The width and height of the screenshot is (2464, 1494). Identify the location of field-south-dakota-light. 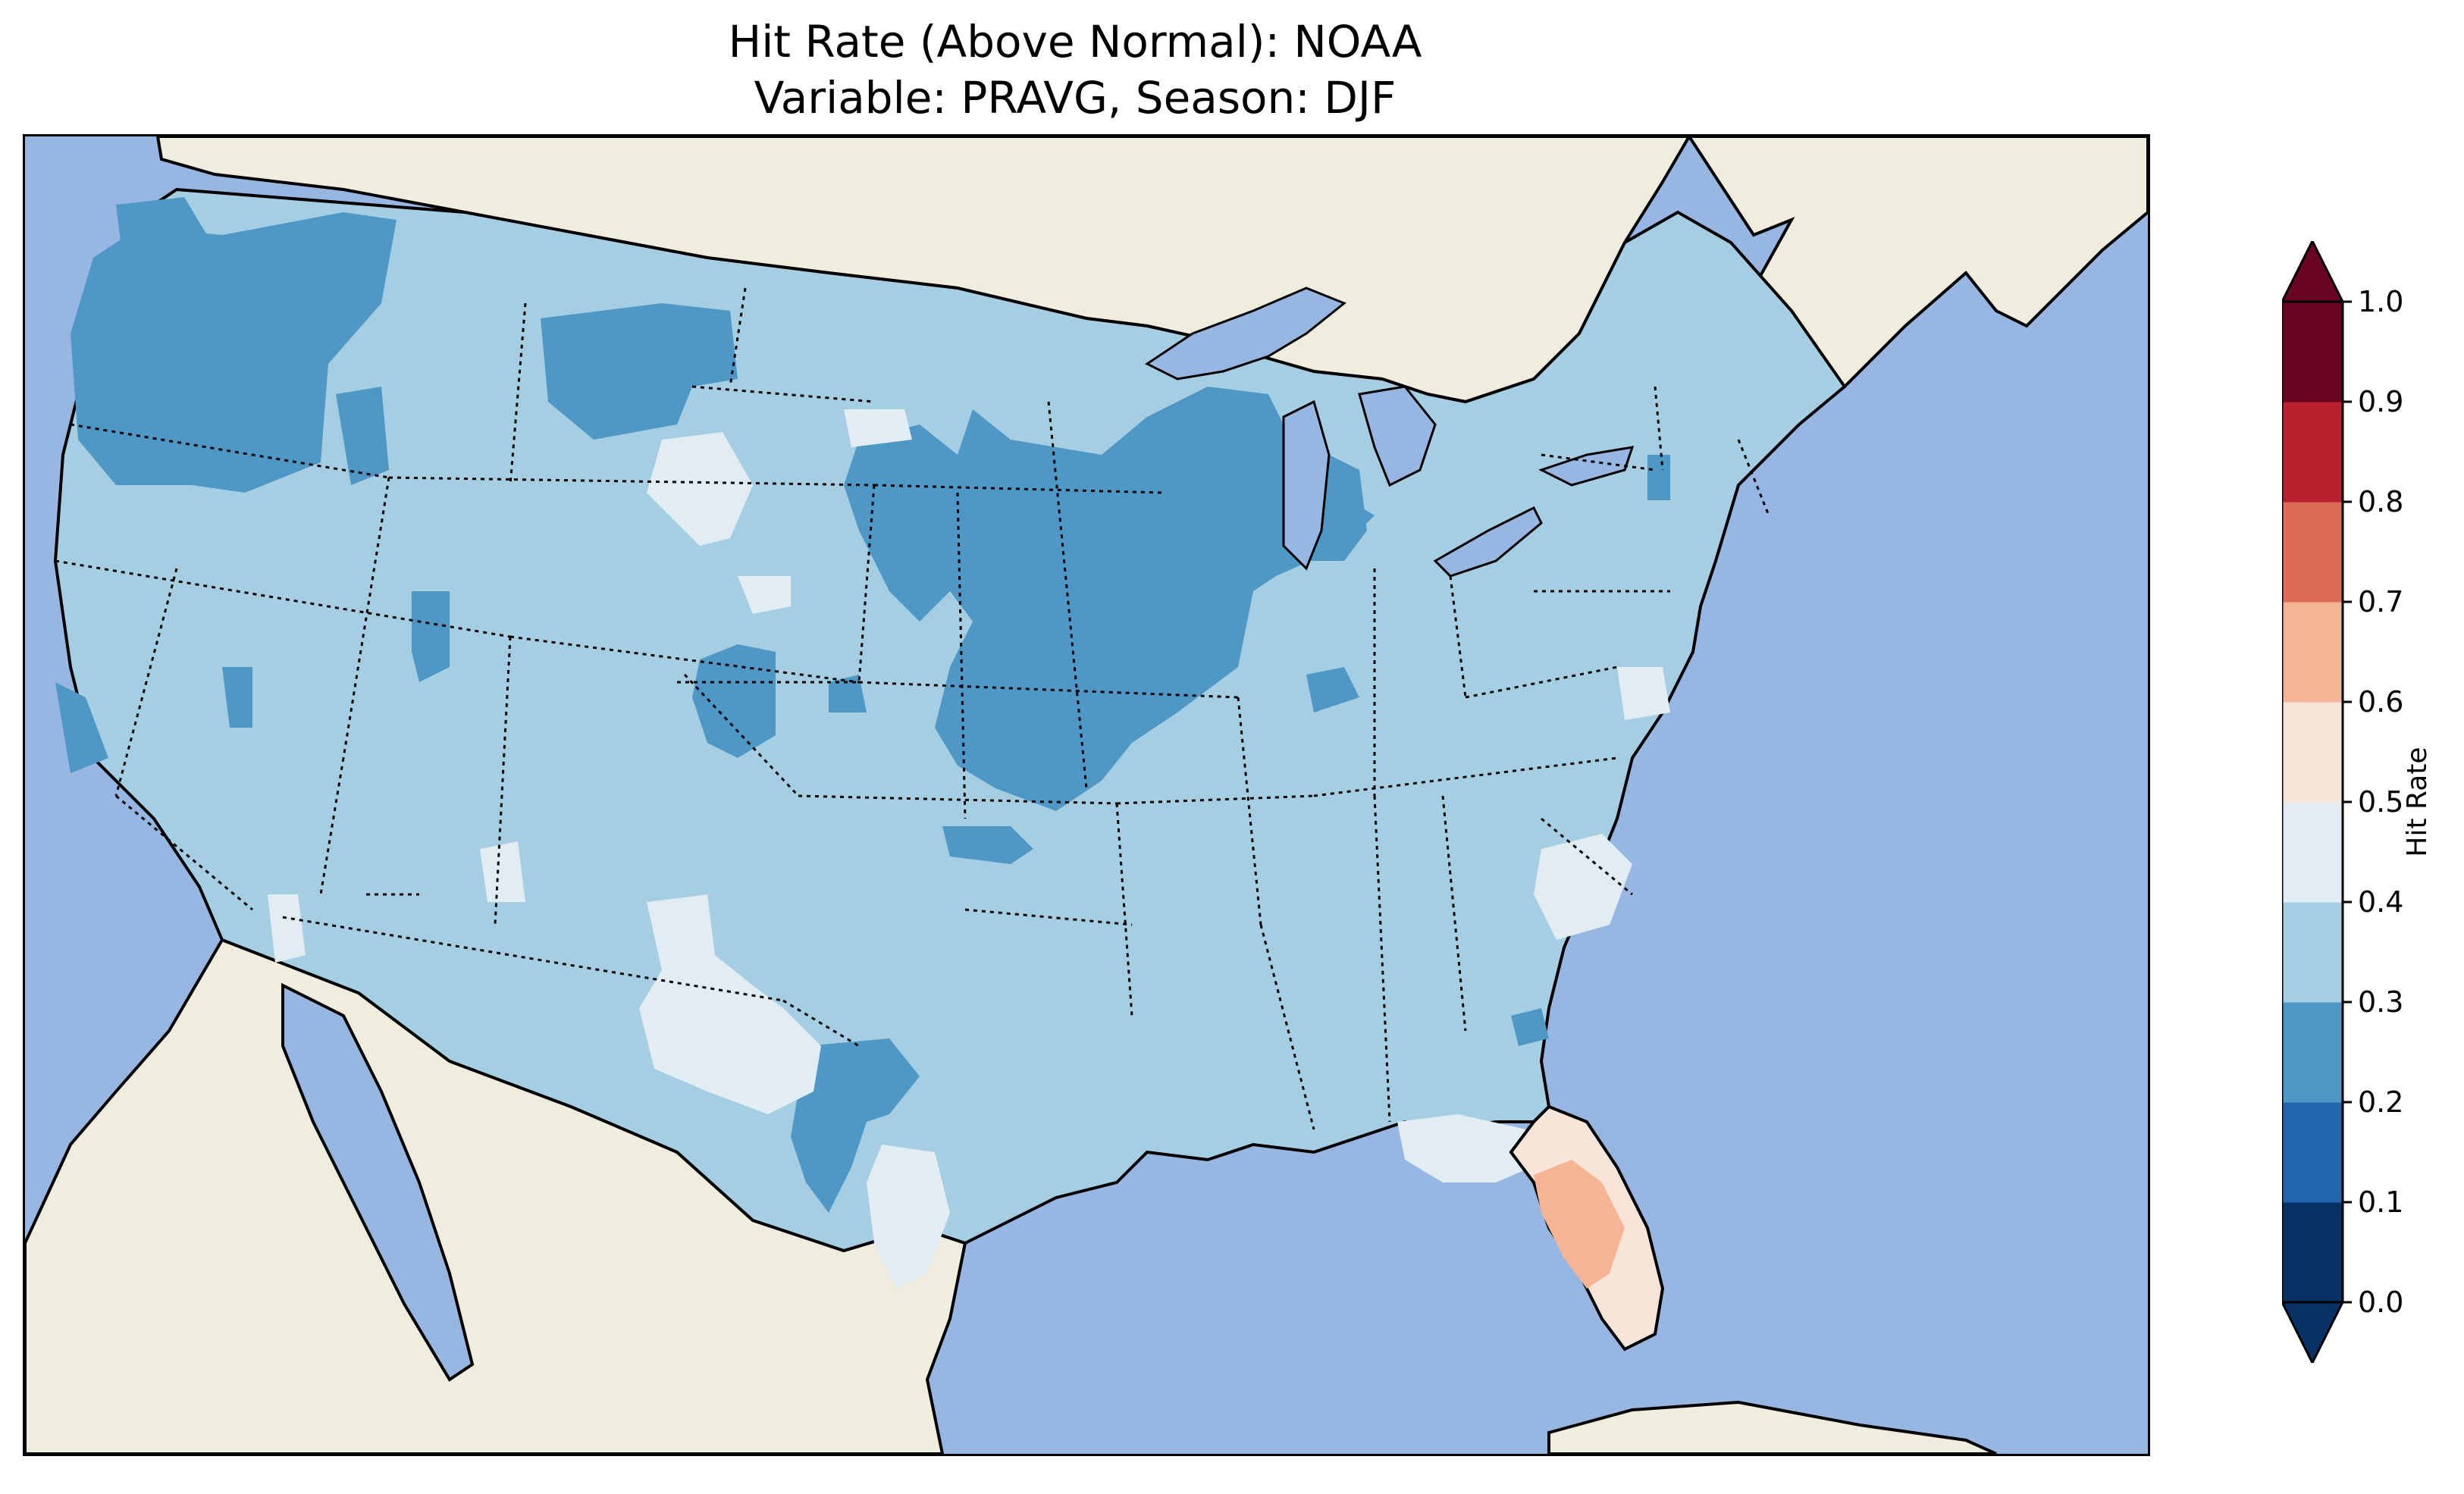
(878, 428).